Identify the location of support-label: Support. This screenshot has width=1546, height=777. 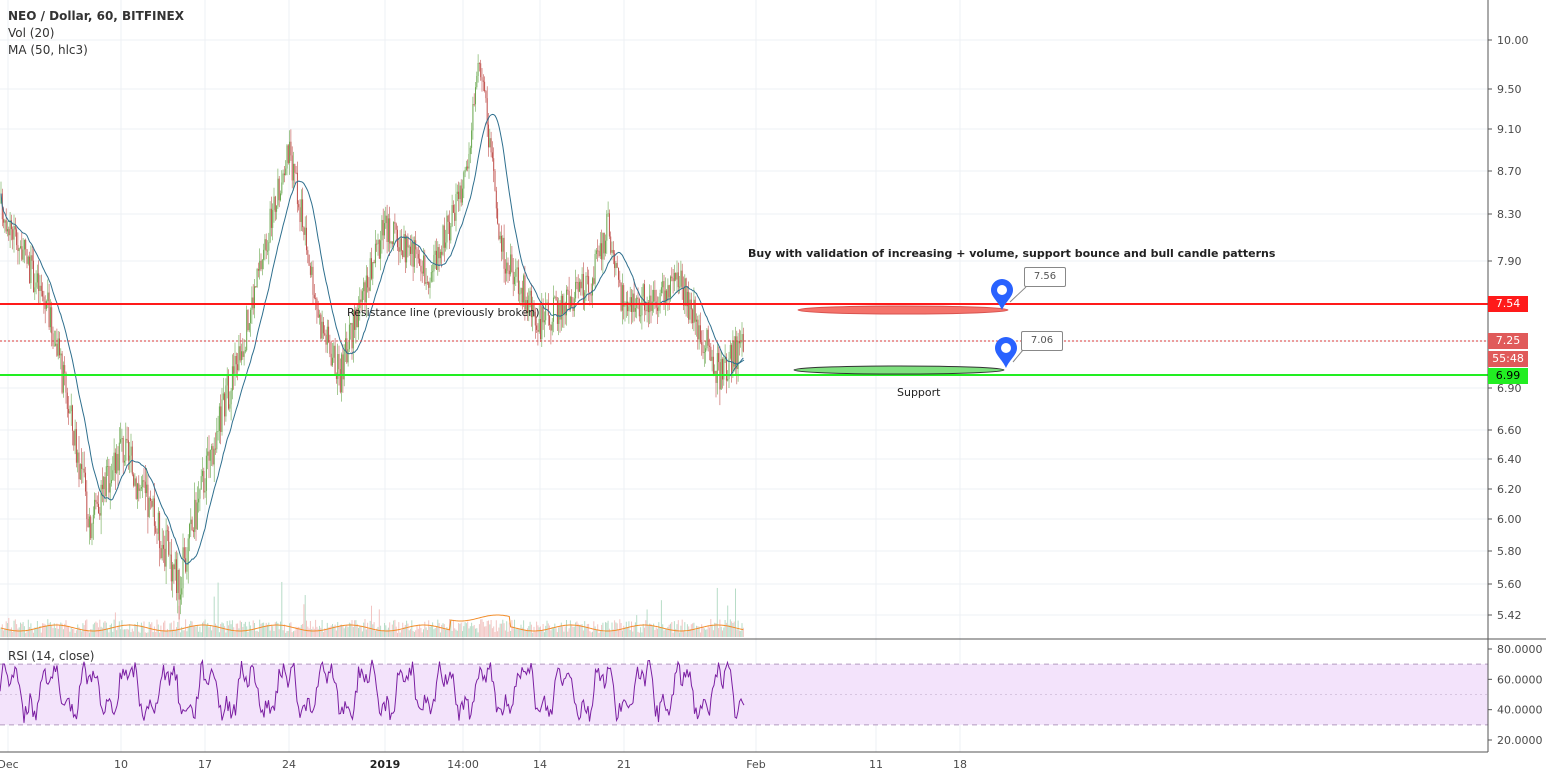
(919, 392).